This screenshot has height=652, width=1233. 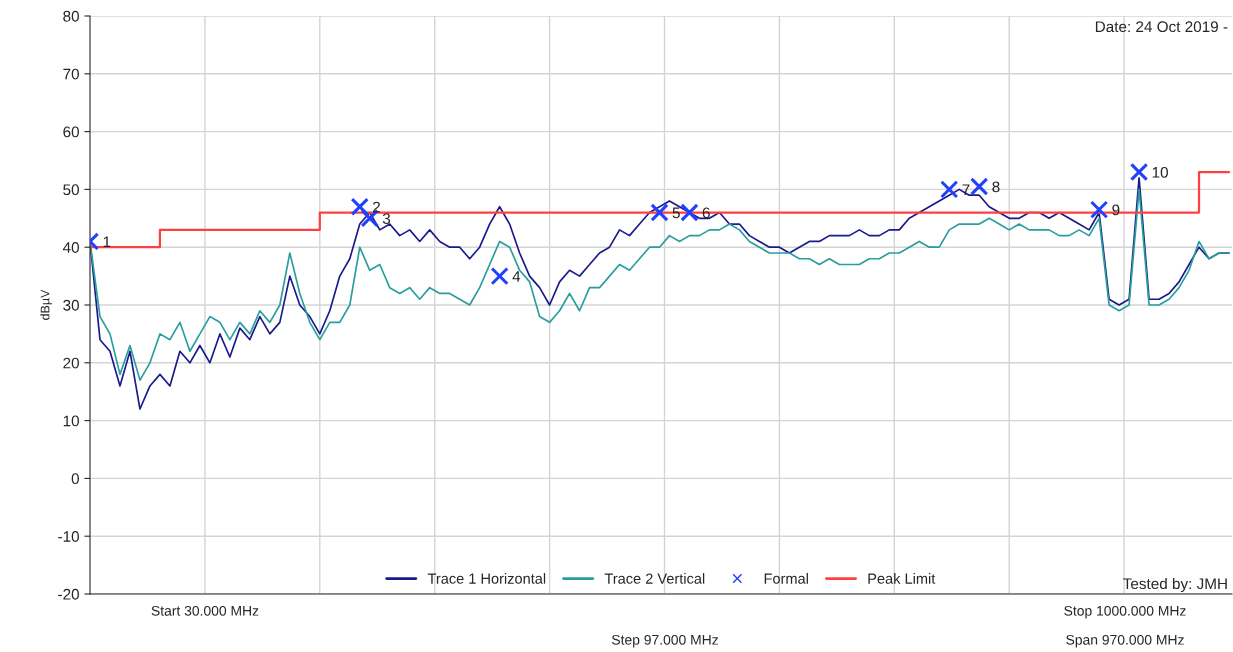 I want to click on text: Stop 1000.000 MHz, so click(x=1125, y=612).